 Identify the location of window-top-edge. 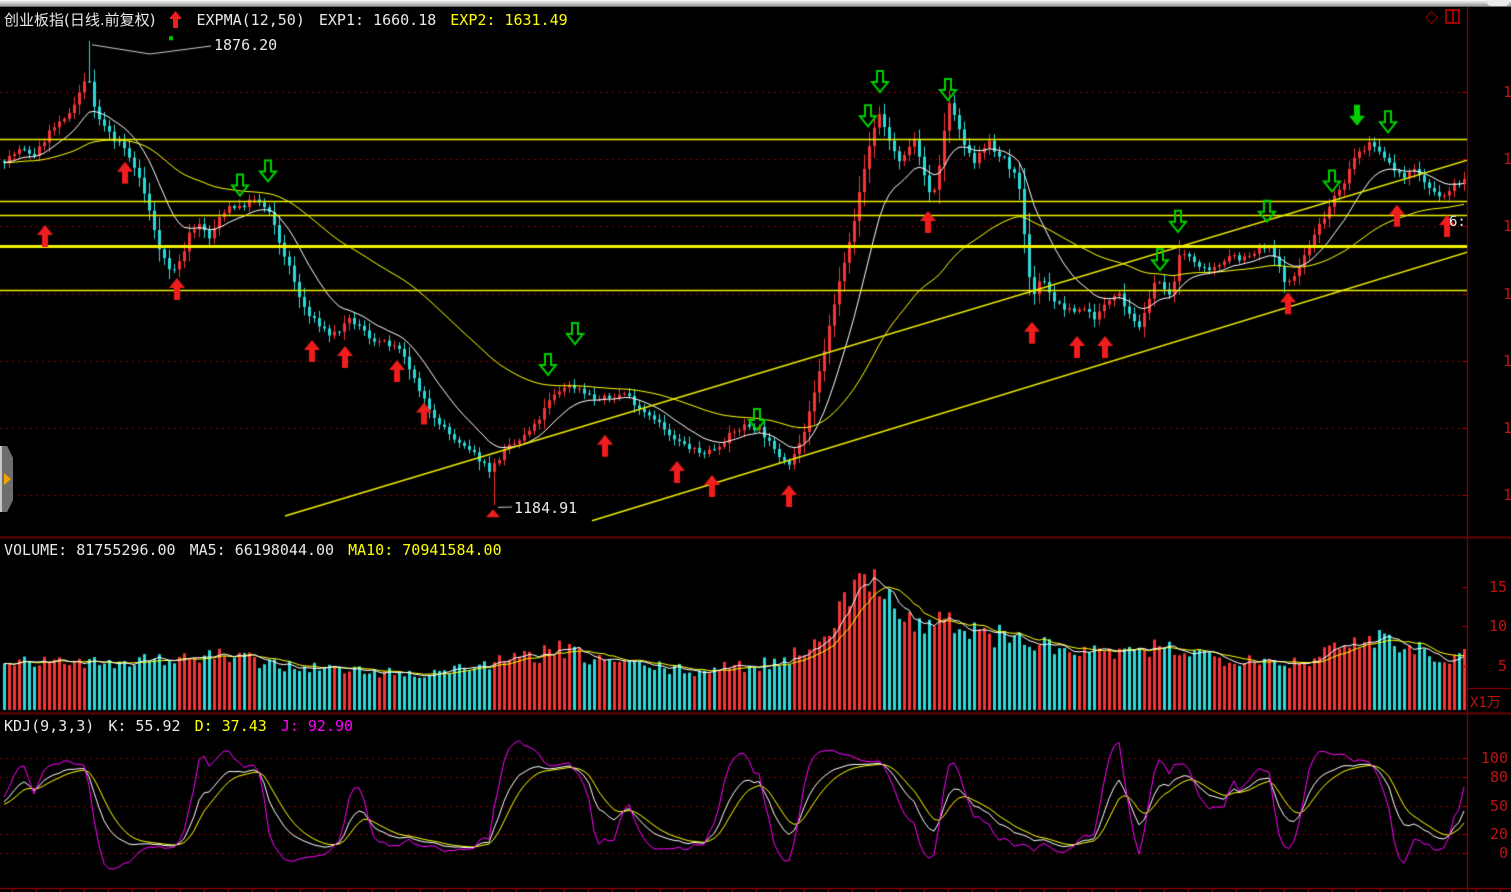
(755, 3).